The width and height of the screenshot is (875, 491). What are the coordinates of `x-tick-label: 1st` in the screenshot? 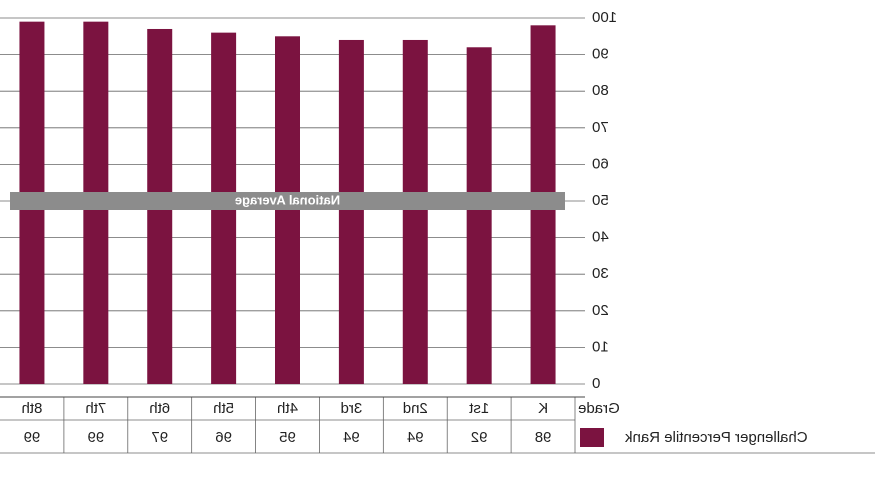 It's located at (478, 408).